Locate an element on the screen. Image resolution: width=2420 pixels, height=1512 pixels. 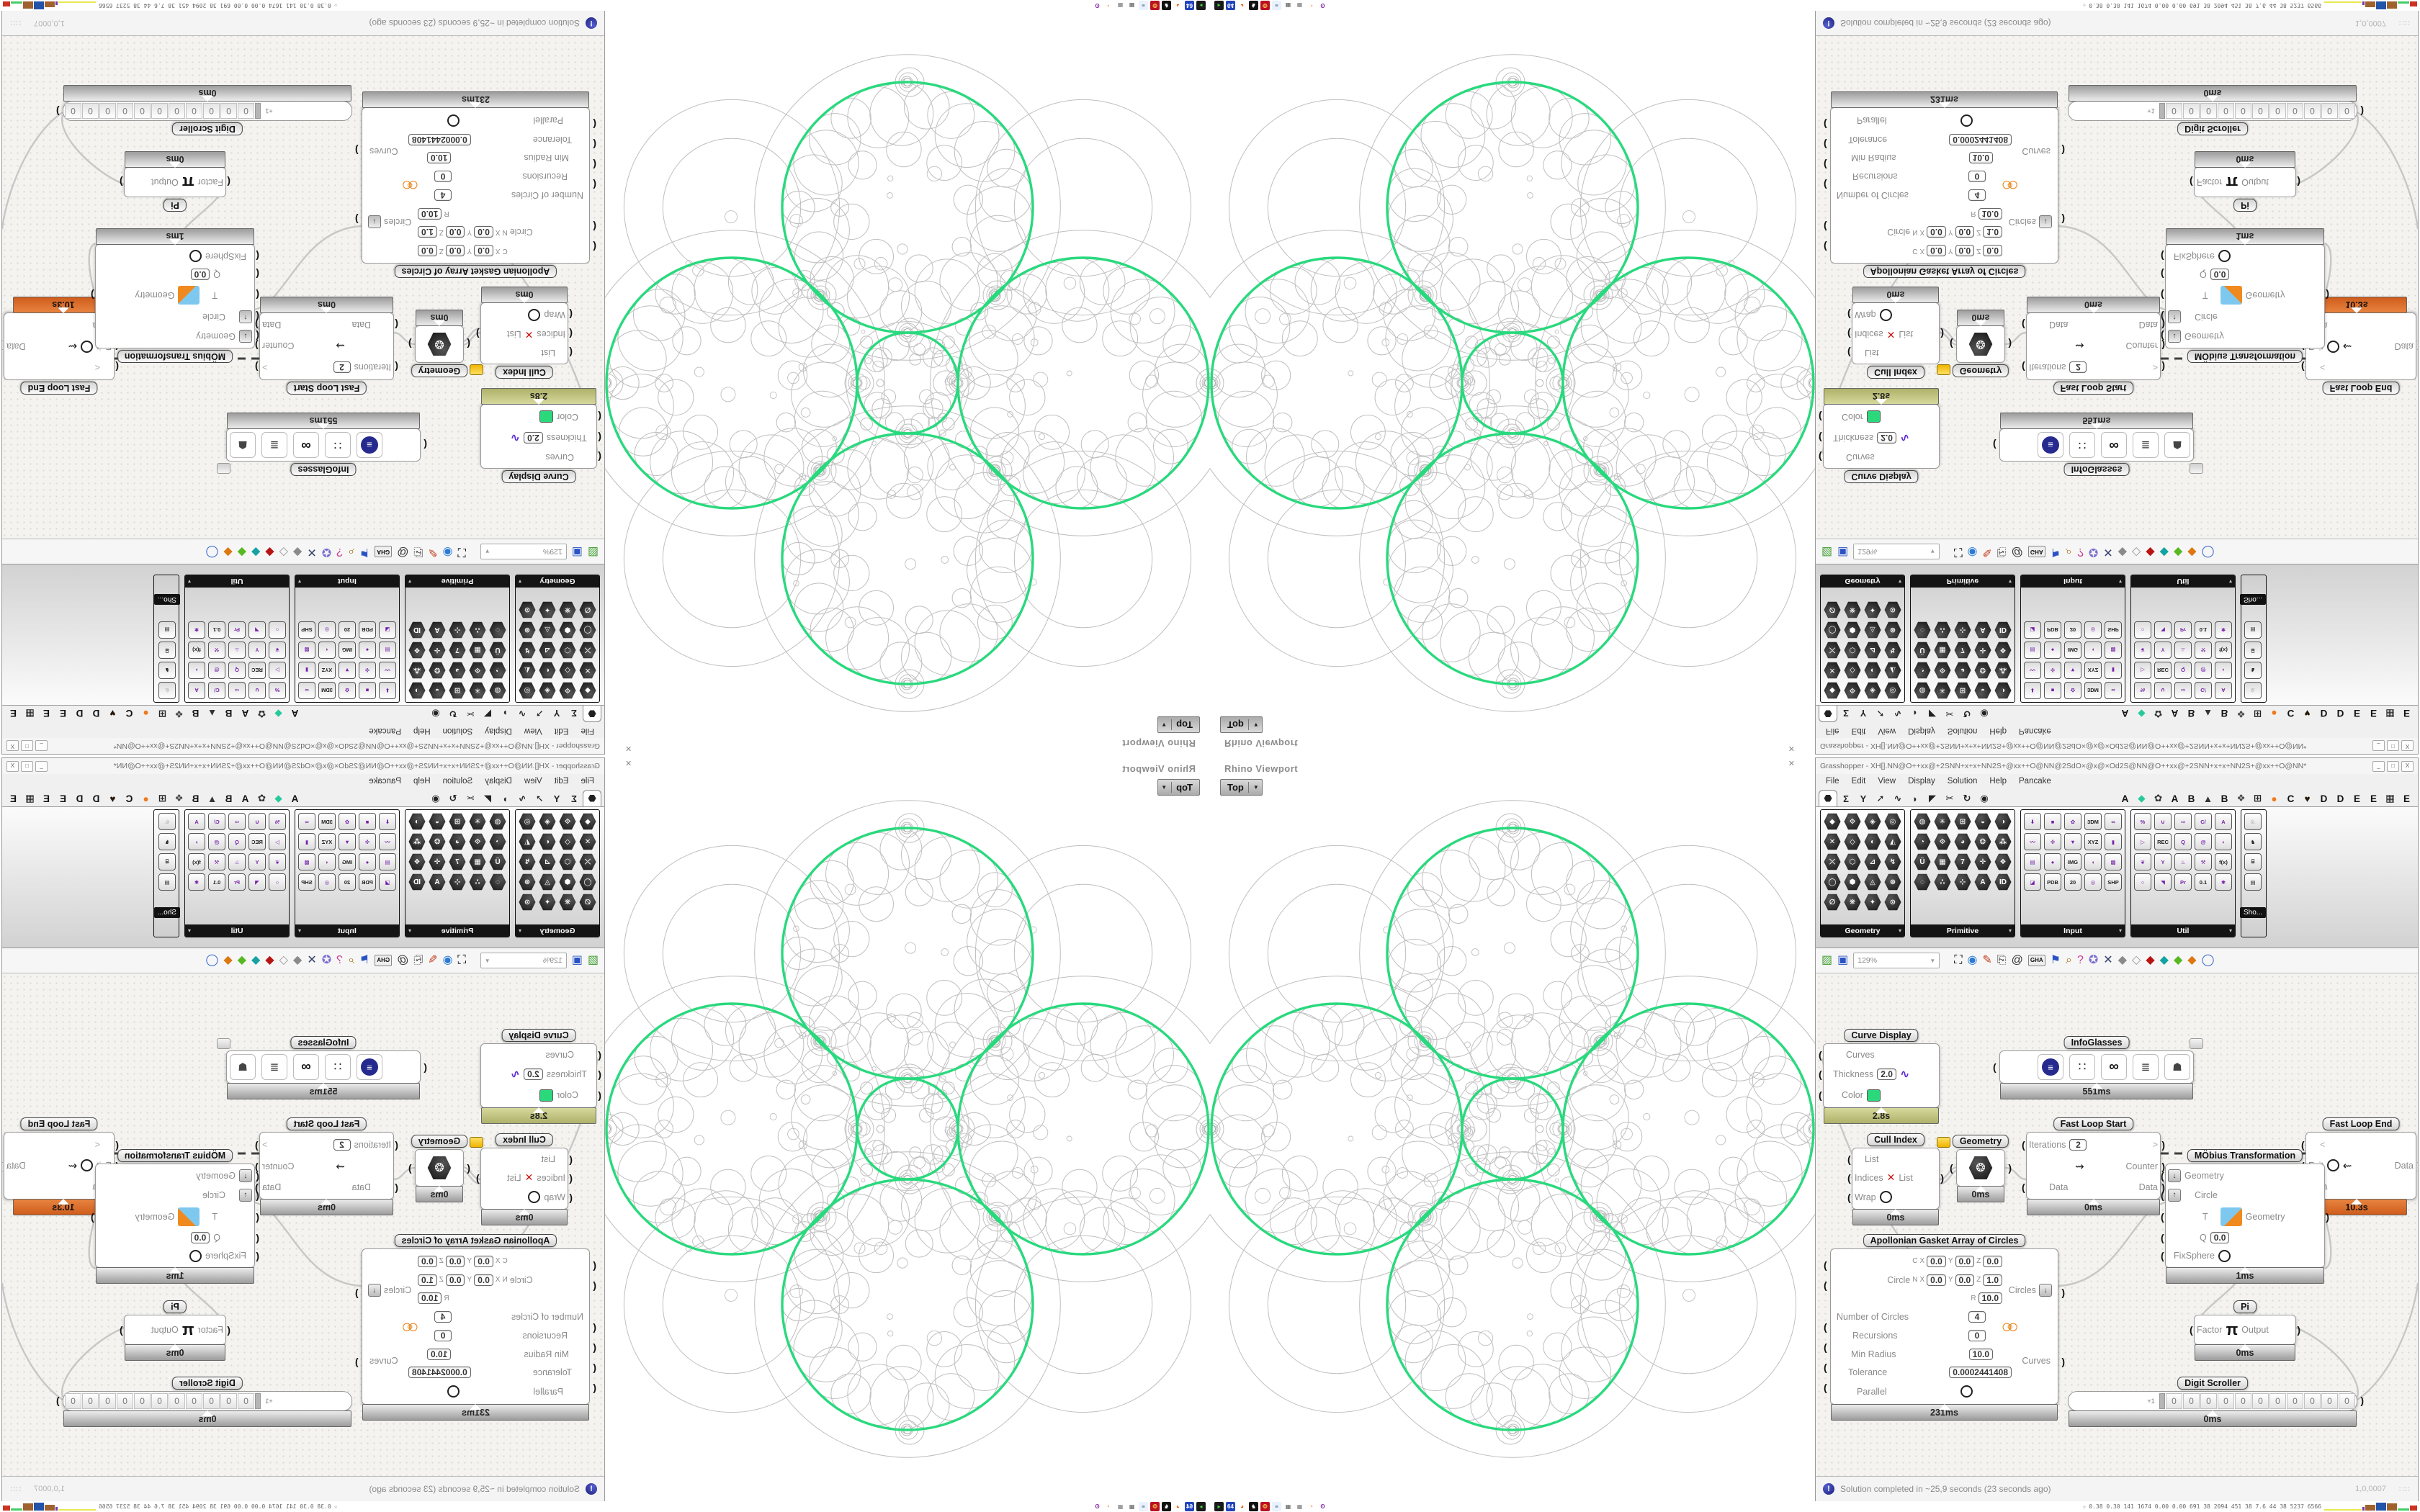
noc-value: 4 is located at coordinates (443, 1317).